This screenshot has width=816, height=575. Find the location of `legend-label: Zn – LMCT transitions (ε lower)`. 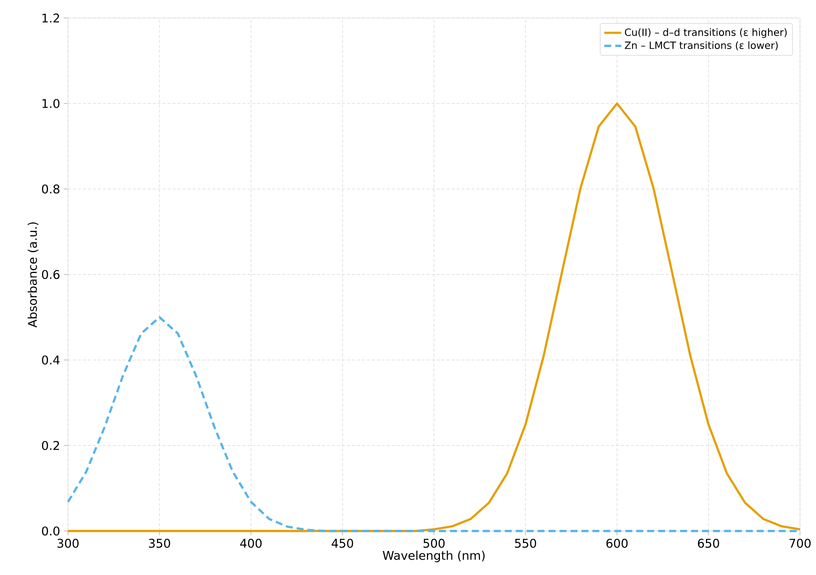

legend-label: Zn – LMCT transitions (ε lower) is located at coordinates (701, 45).